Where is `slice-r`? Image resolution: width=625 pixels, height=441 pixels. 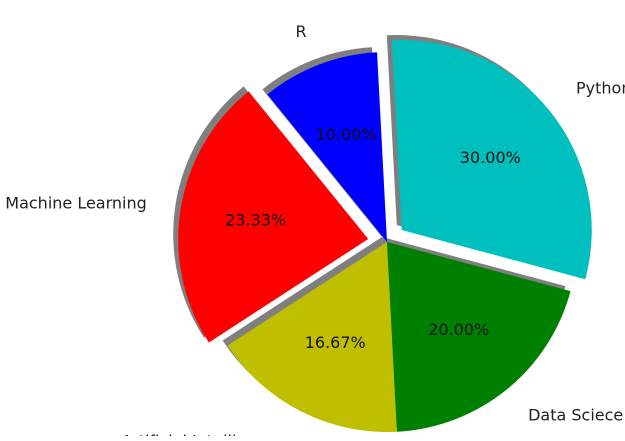
slice-r is located at coordinates (327, 147).